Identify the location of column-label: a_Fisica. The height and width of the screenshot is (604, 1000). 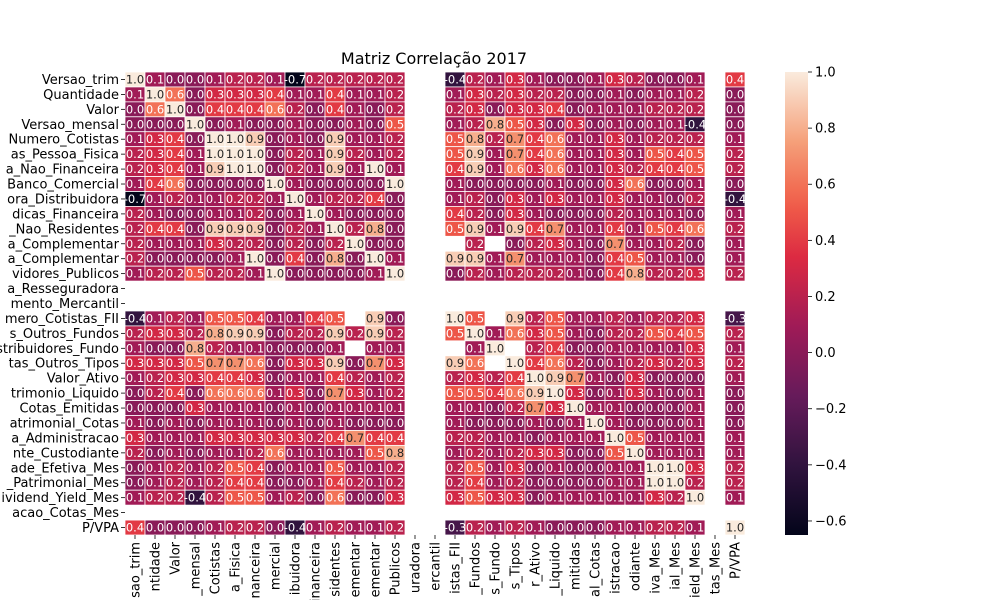
(236, 567).